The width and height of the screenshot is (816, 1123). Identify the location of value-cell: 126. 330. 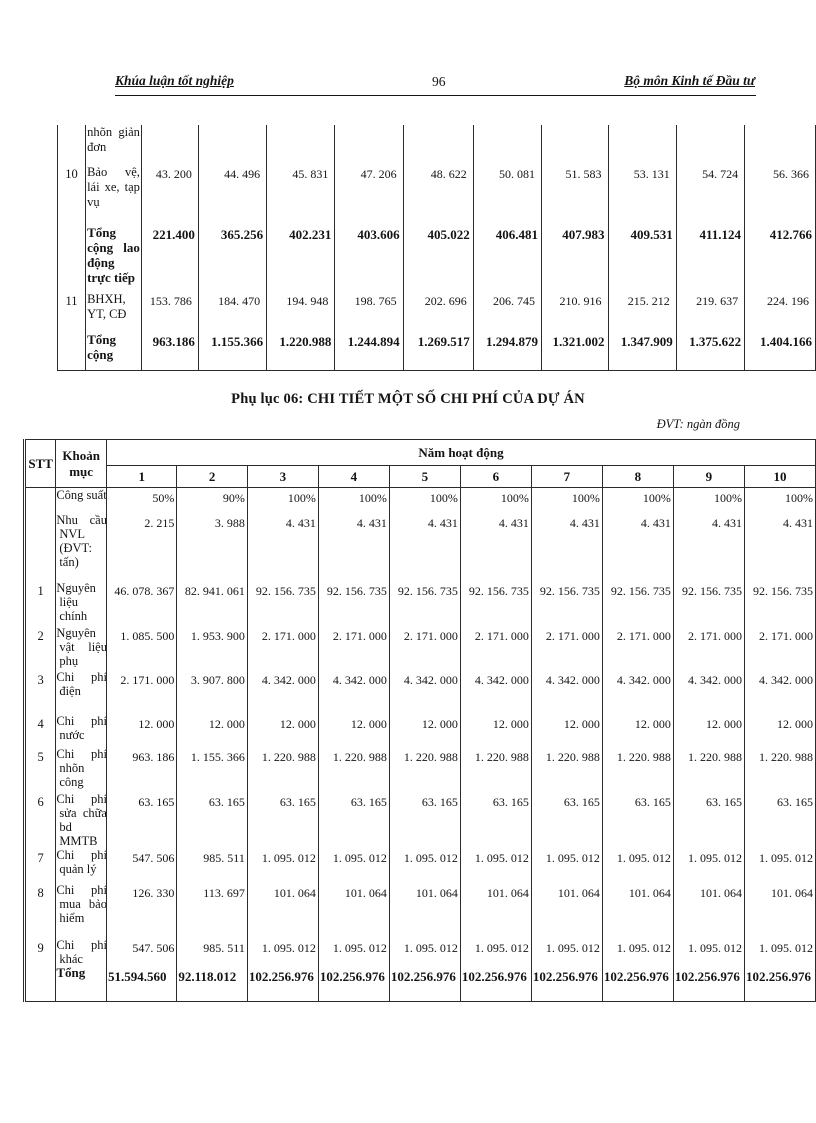
(142, 910).